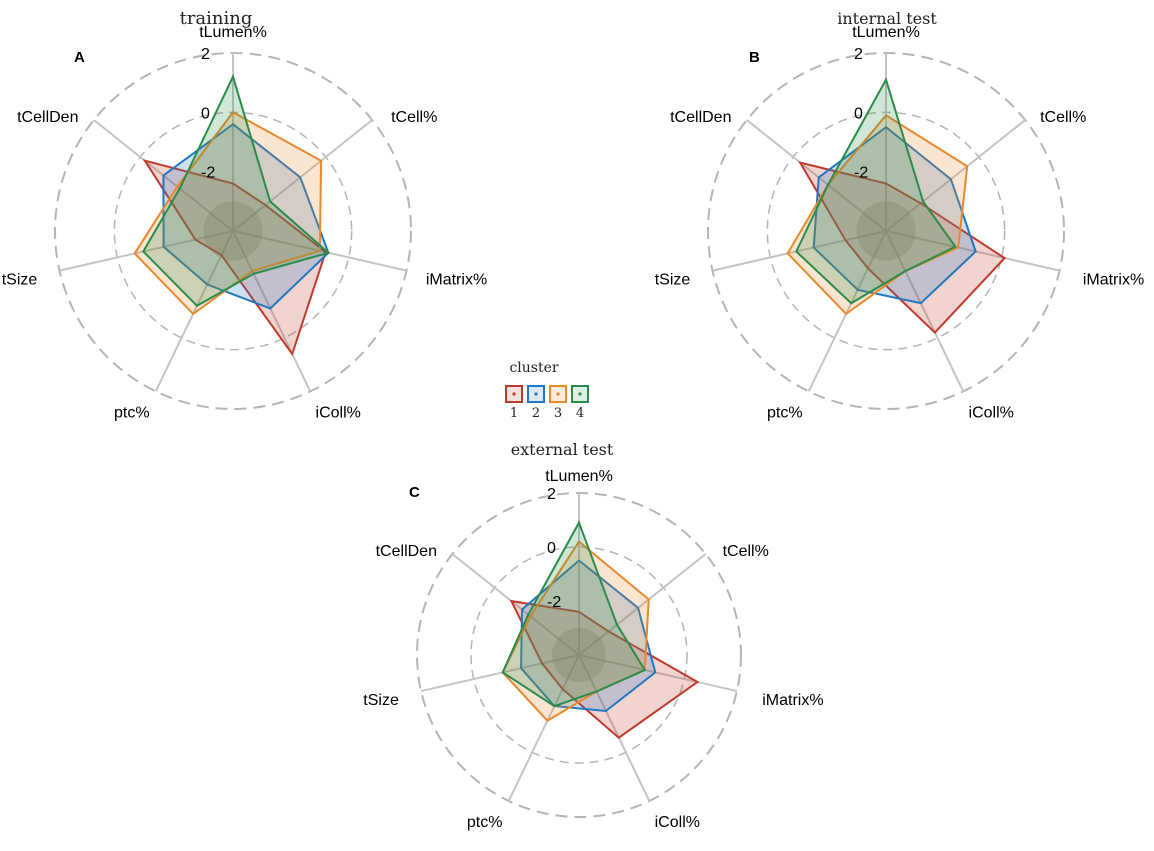  What do you see at coordinates (216, 18) in the screenshot?
I see `chart-title: training` at bounding box center [216, 18].